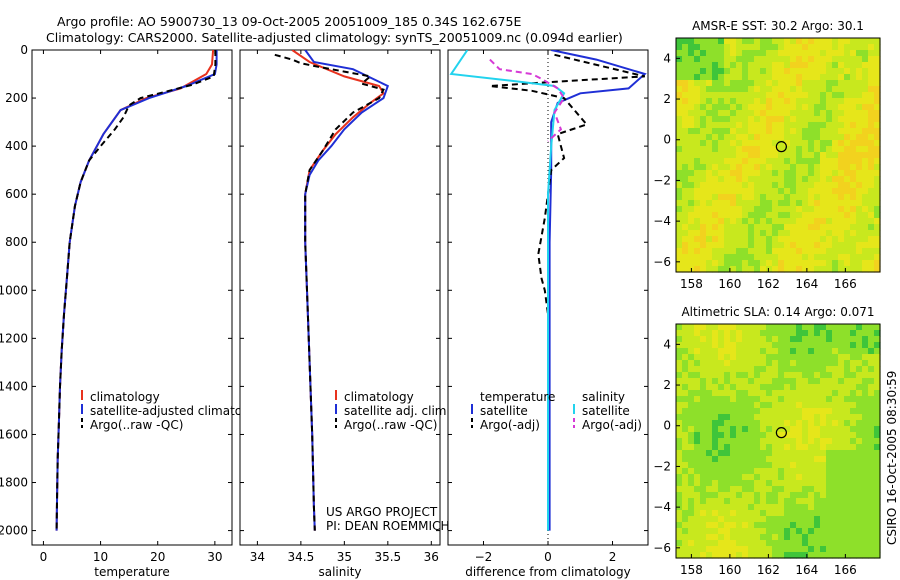  I want to click on sla_map-xtick-label: 164, so click(806, 570).